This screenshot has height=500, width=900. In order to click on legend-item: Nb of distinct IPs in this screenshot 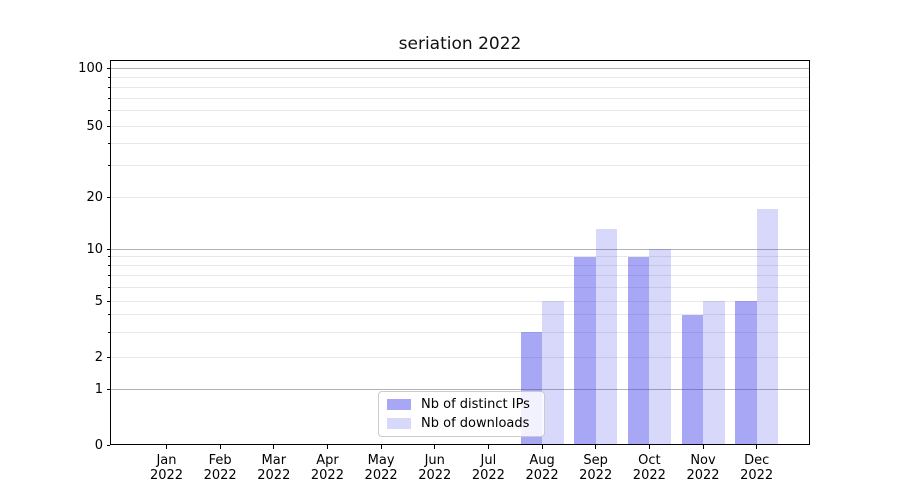, I will do `click(465, 405)`.